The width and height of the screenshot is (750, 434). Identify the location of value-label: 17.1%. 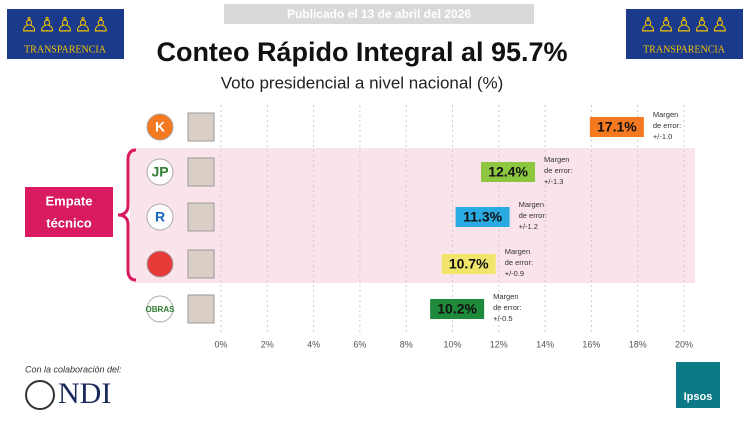
(617, 127).